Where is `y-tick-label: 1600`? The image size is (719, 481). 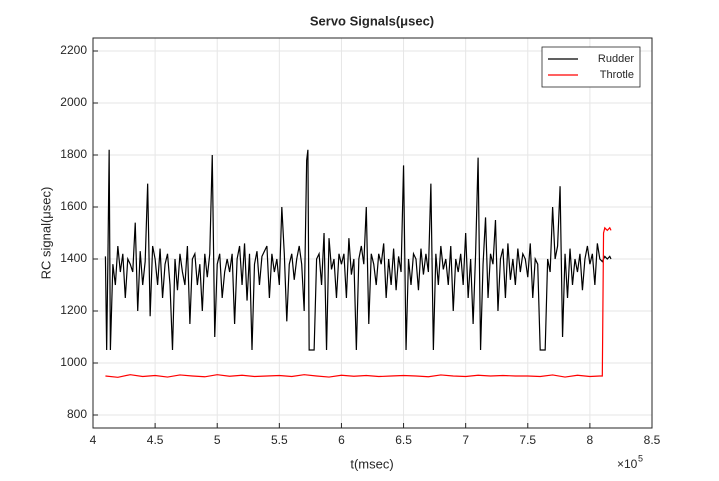 y-tick-label: 1600 is located at coordinates (73, 206).